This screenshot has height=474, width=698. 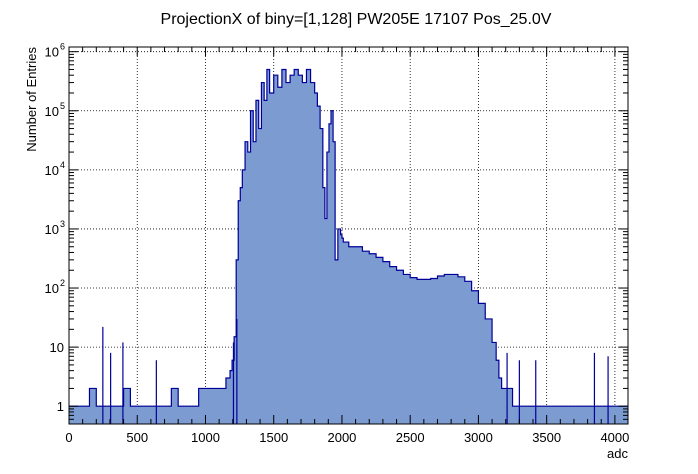 I want to click on y-tick-label-exponent: 2, so click(x=62, y=283).